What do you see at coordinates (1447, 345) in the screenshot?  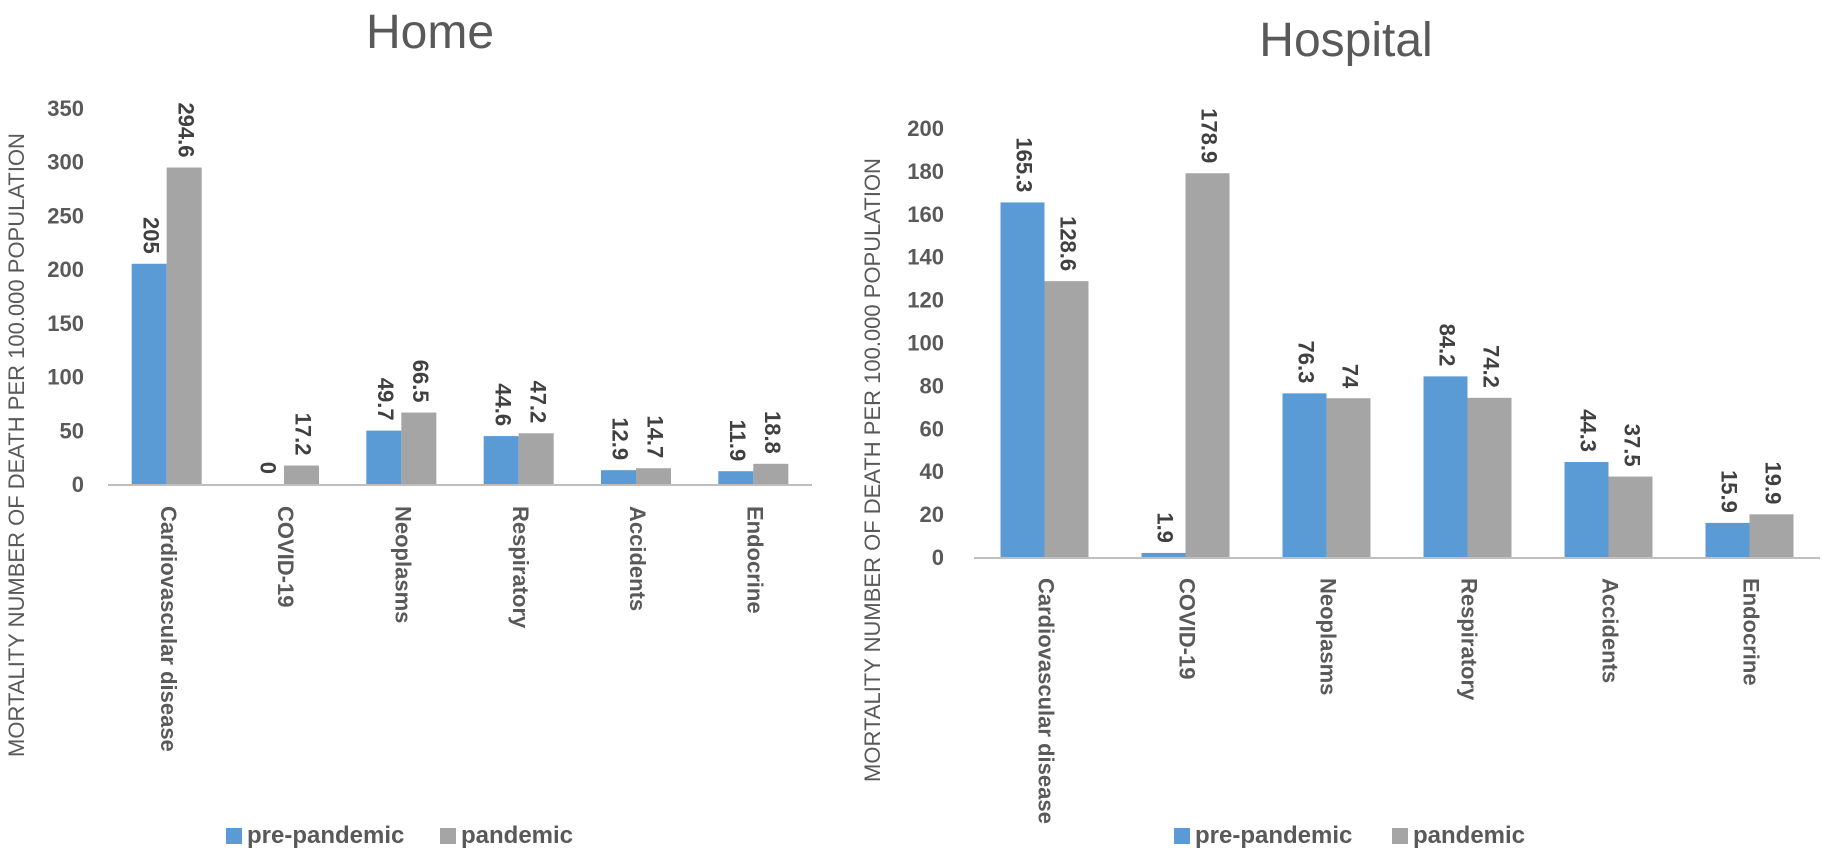 I see `hospital-data-label-pre-pandemic: 84.2` at bounding box center [1447, 345].